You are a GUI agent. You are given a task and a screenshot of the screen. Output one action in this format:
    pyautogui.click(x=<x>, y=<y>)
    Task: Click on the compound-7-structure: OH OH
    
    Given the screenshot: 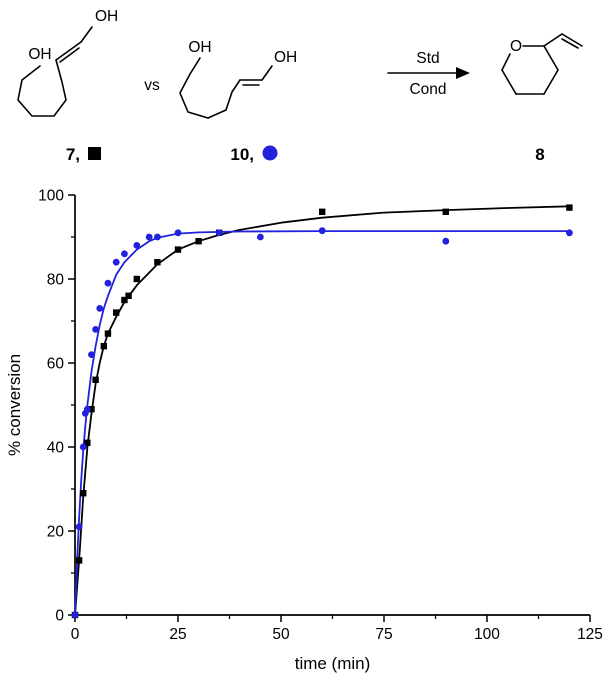 What is the action you would take?
    pyautogui.click(x=67, y=62)
    